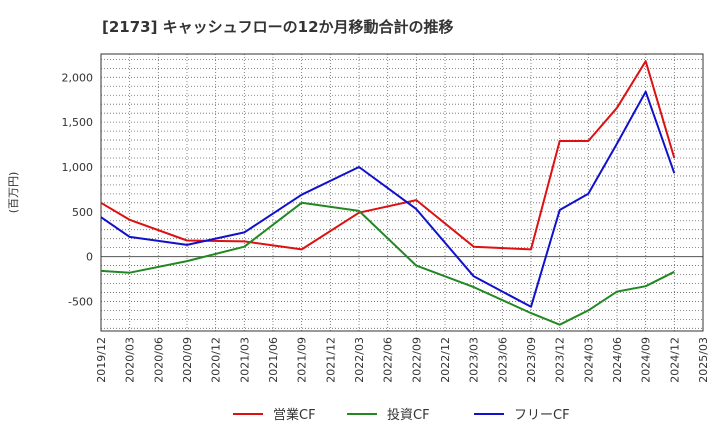 This screenshot has width=720, height=440. Describe the element at coordinates (101, 360) in the screenshot. I see `x-tick-label: 2019/12` at that location.